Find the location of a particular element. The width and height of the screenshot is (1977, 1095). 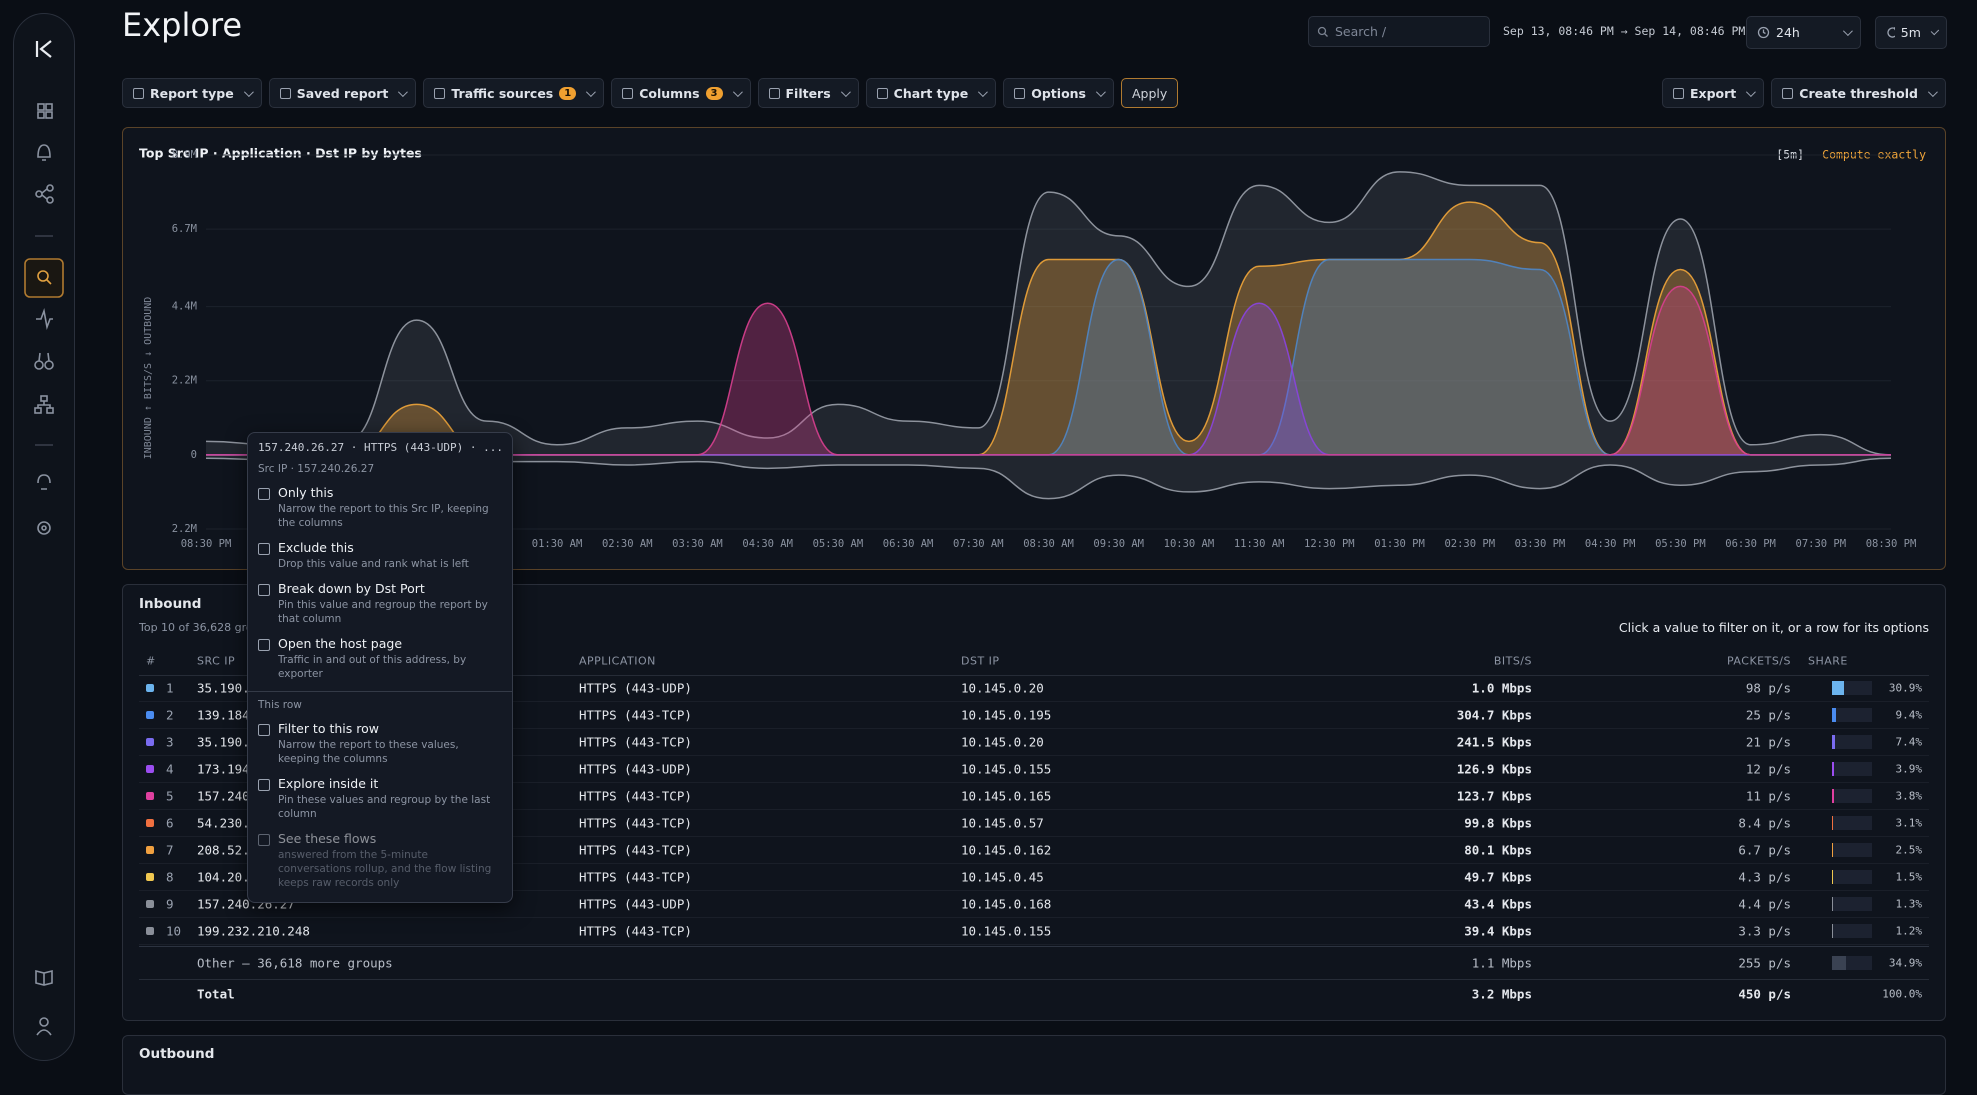

search-box: Search / is located at coordinates (1399, 31).